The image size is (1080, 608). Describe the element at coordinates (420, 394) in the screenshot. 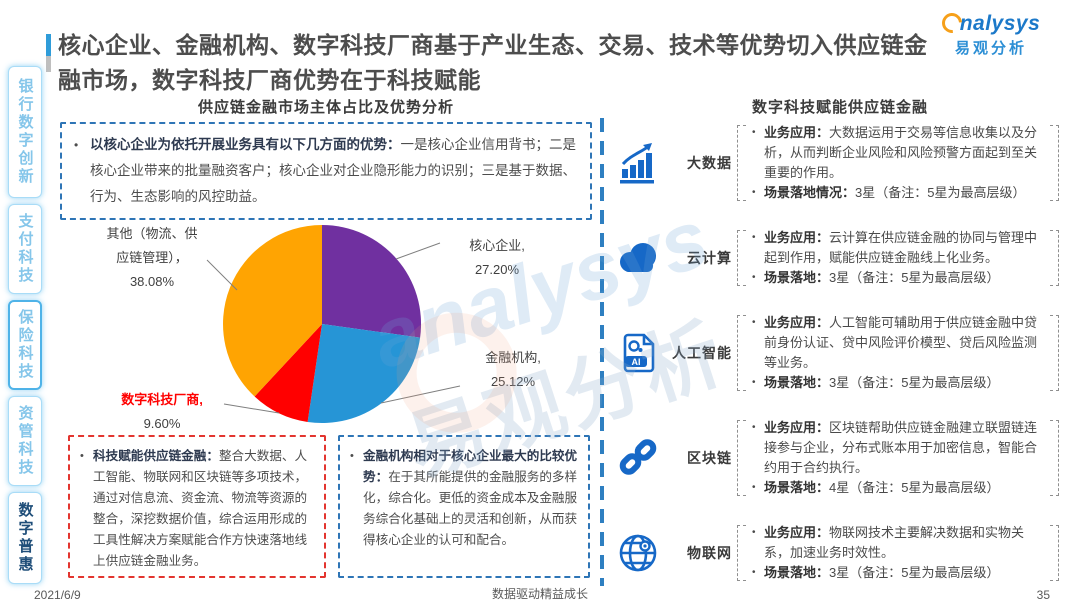

I see `leader-line-financial` at that location.